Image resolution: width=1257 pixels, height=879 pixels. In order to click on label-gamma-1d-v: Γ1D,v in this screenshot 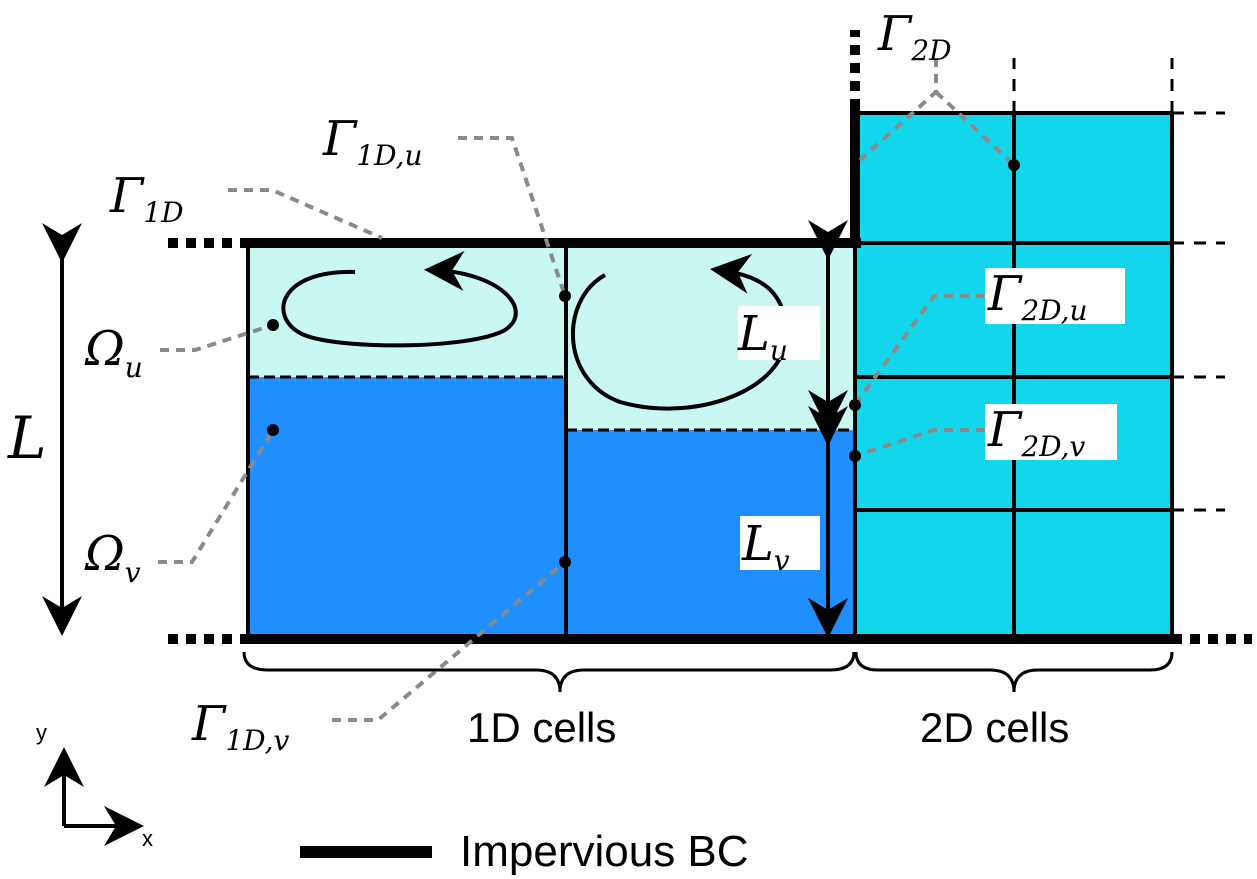, I will do `click(240, 726)`.